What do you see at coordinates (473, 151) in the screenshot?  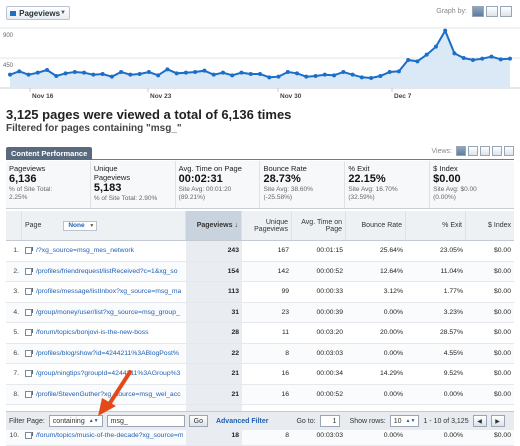 I see `pie-view-icon` at bounding box center [473, 151].